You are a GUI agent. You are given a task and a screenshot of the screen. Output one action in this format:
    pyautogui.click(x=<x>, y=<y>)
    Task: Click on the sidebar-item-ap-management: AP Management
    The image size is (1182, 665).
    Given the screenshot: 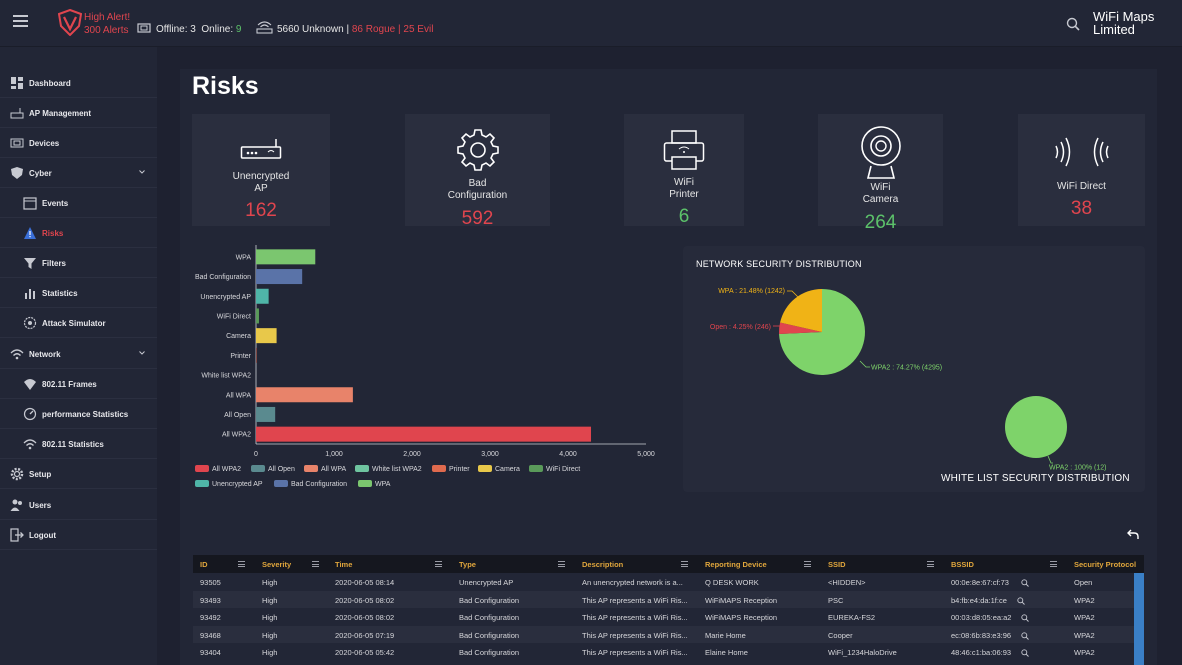 What is the action you would take?
    pyautogui.click(x=78, y=113)
    